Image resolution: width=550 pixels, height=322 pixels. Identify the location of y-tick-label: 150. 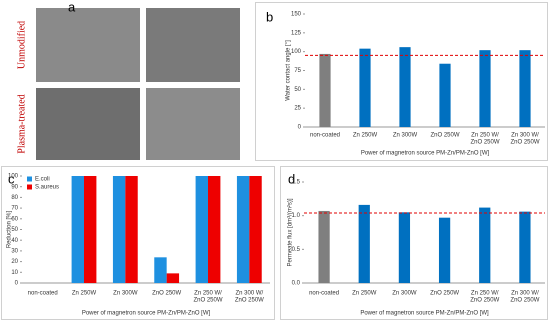
(296, 15).